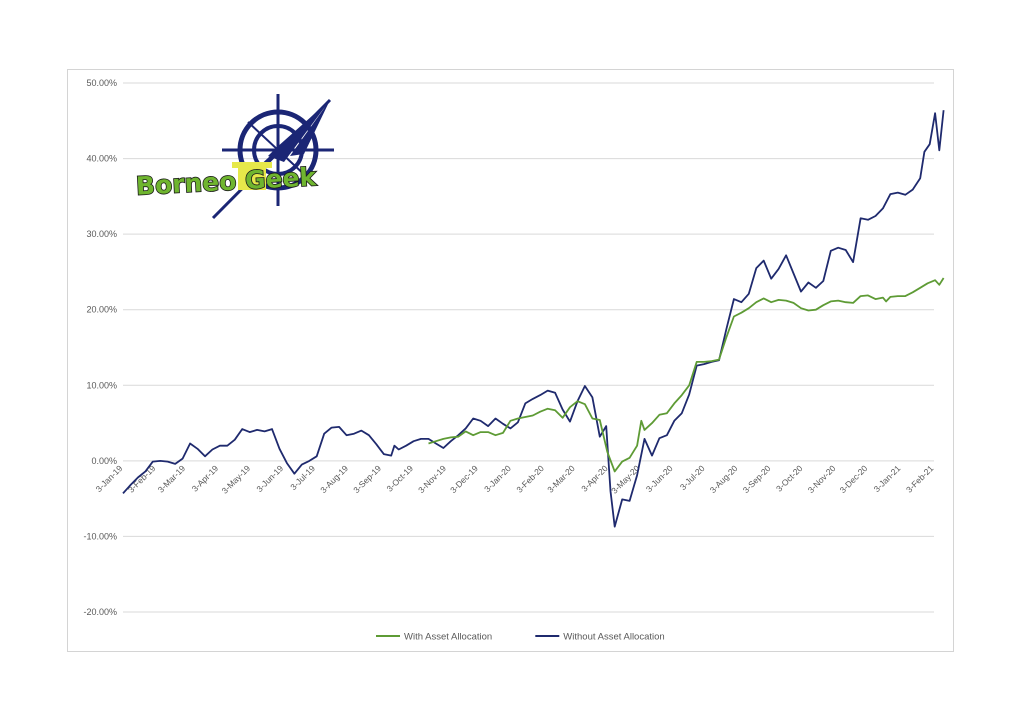 This screenshot has width=1024, height=724. Describe the element at coordinates (432, 479) in the screenshot. I see `x-tick-label: 3-Nov-19` at that location.